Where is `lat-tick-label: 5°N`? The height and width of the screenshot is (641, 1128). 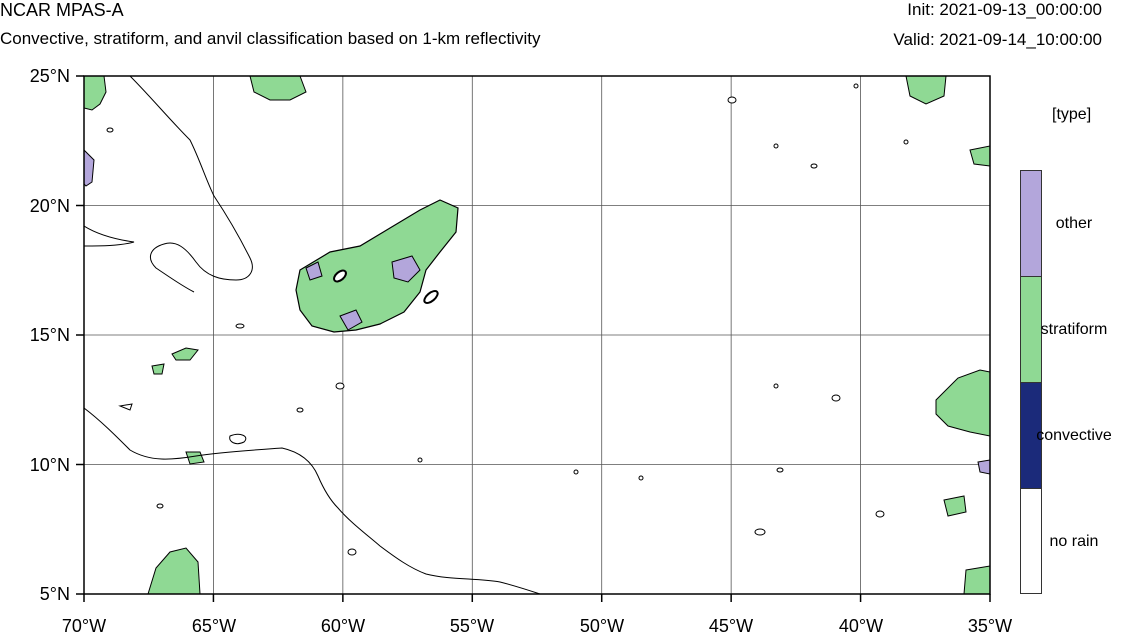 lat-tick-label: 5°N is located at coordinates (54, 594).